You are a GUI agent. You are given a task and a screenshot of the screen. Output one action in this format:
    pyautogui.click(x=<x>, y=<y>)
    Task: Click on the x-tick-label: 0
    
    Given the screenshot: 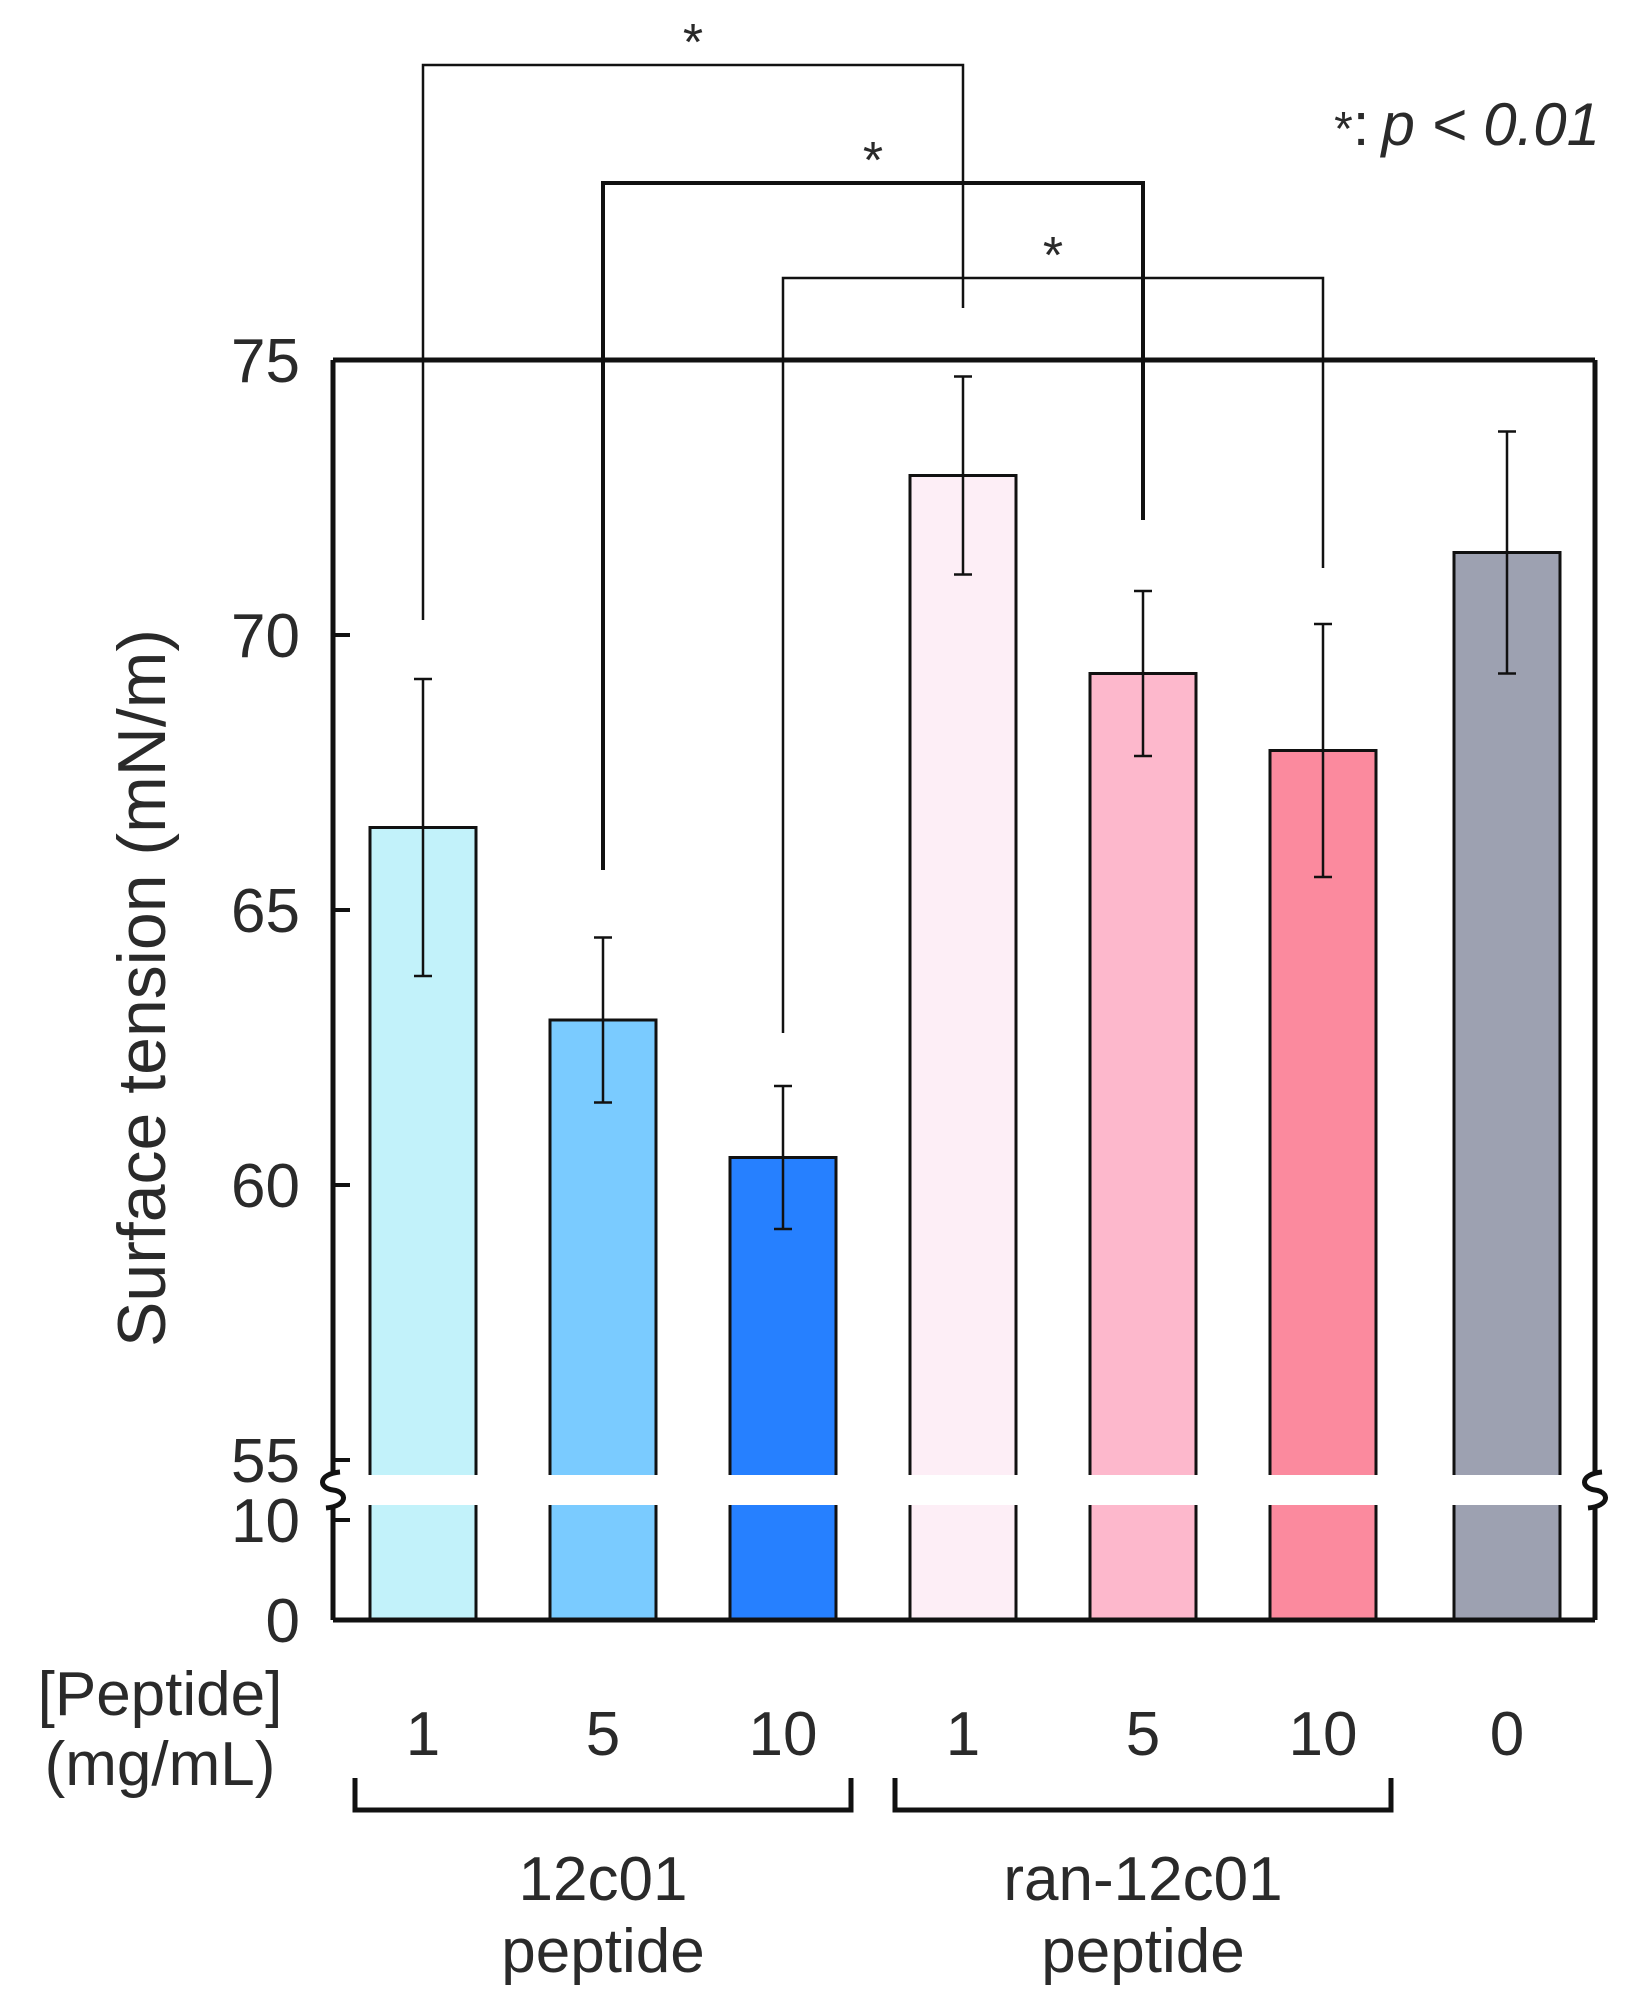 What is the action you would take?
    pyautogui.click(x=1507, y=1734)
    